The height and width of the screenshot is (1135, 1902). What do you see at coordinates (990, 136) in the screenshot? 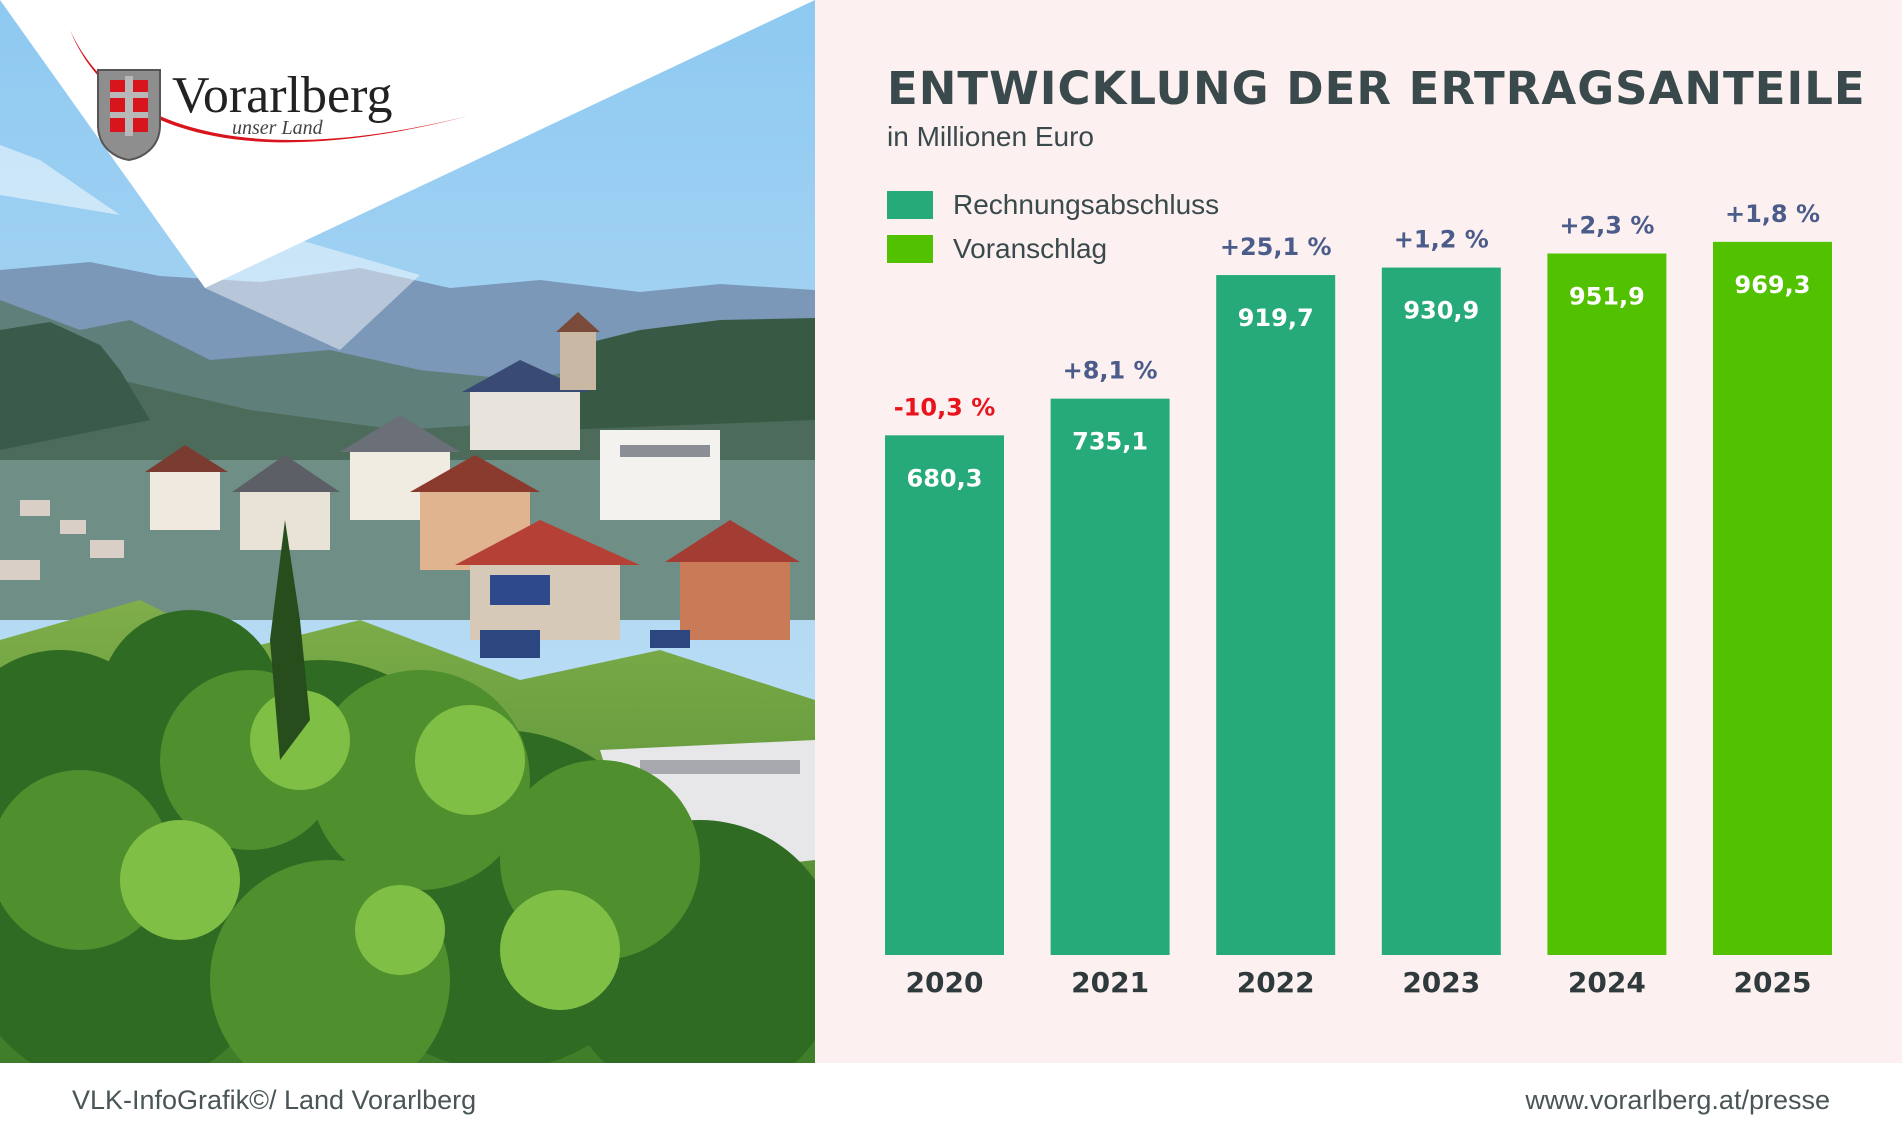
I see `chart-subtitle: in Millionen Euro` at bounding box center [990, 136].